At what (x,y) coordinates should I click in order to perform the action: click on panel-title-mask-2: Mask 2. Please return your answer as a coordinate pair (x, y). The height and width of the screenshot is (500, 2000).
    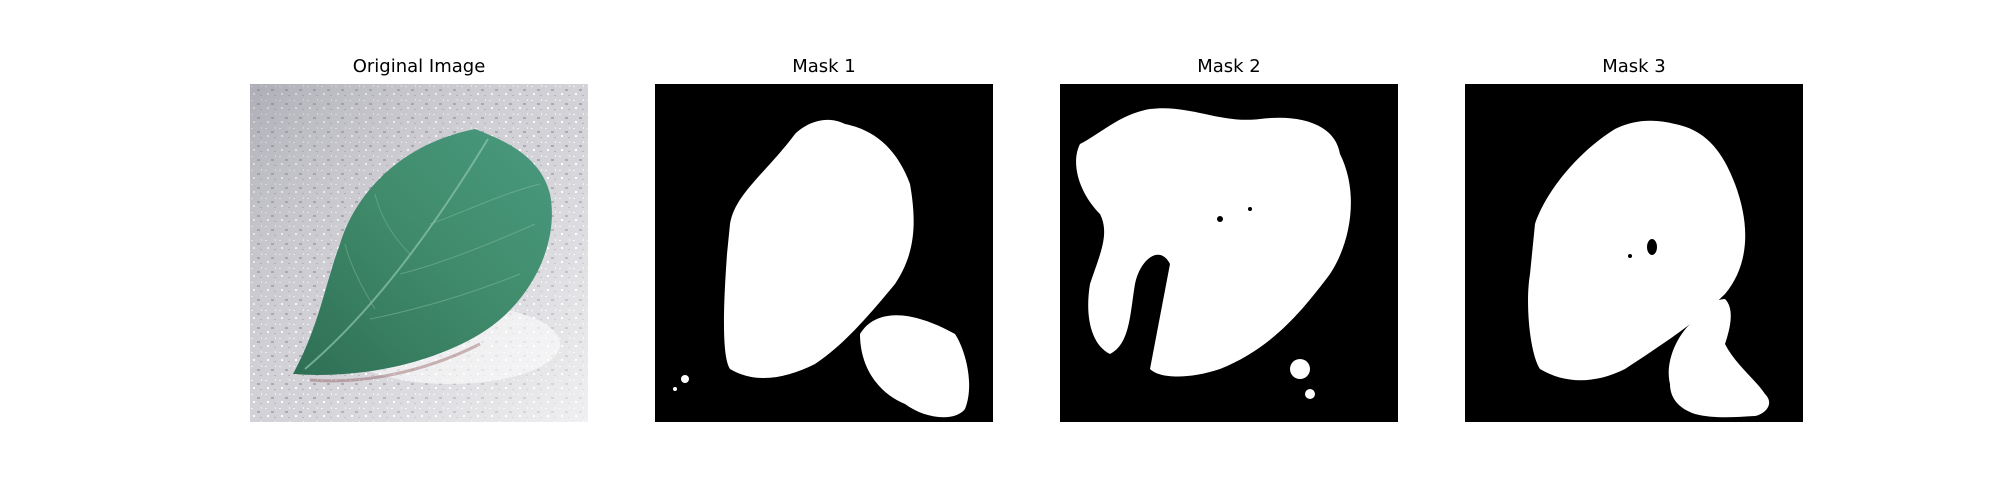
    Looking at the image, I should click on (1229, 66).